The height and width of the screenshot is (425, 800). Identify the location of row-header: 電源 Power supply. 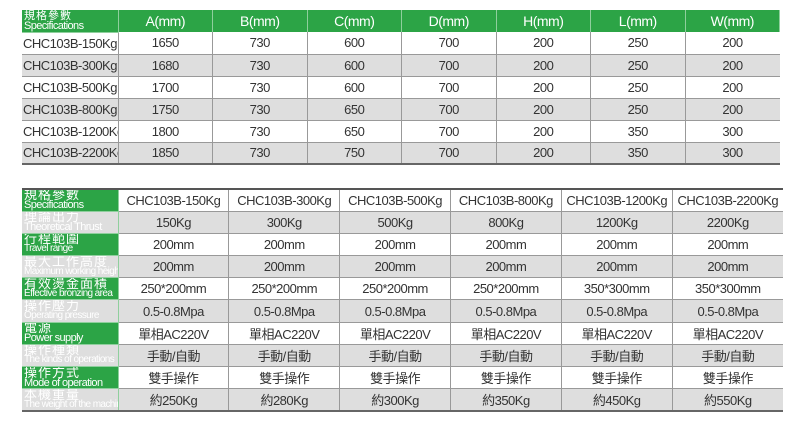
(70, 333).